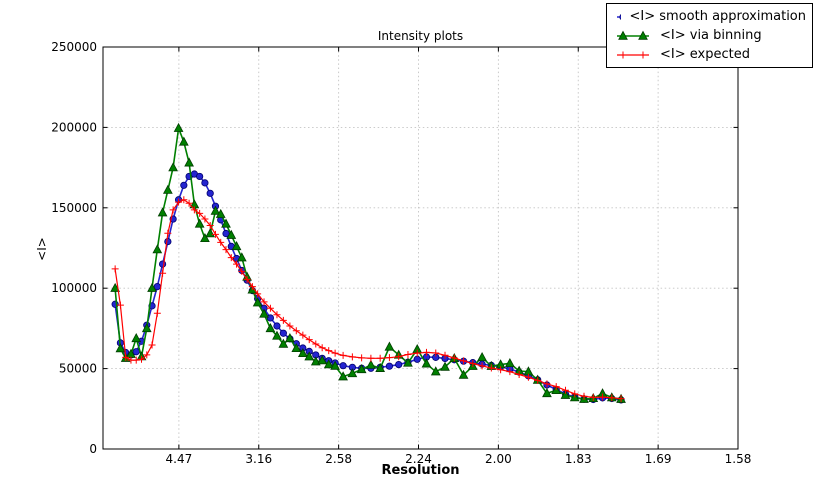 The width and height of the screenshot is (817, 492). Describe the element at coordinates (74, 47) in the screenshot. I see `svg-text: 250000` at that location.